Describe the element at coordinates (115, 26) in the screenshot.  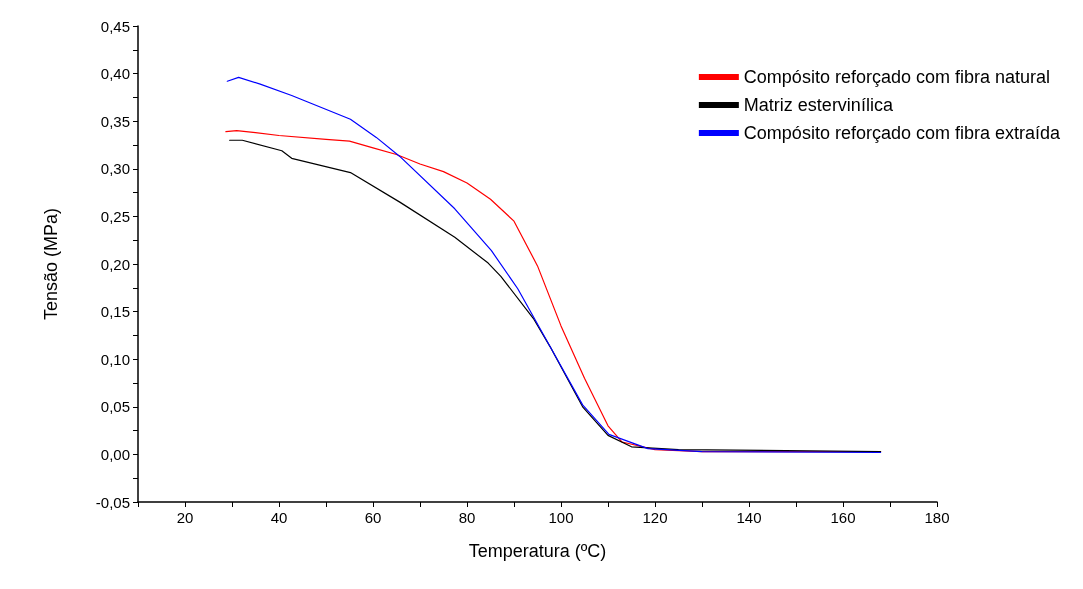
I see `y-tick-label: 0,45` at that location.